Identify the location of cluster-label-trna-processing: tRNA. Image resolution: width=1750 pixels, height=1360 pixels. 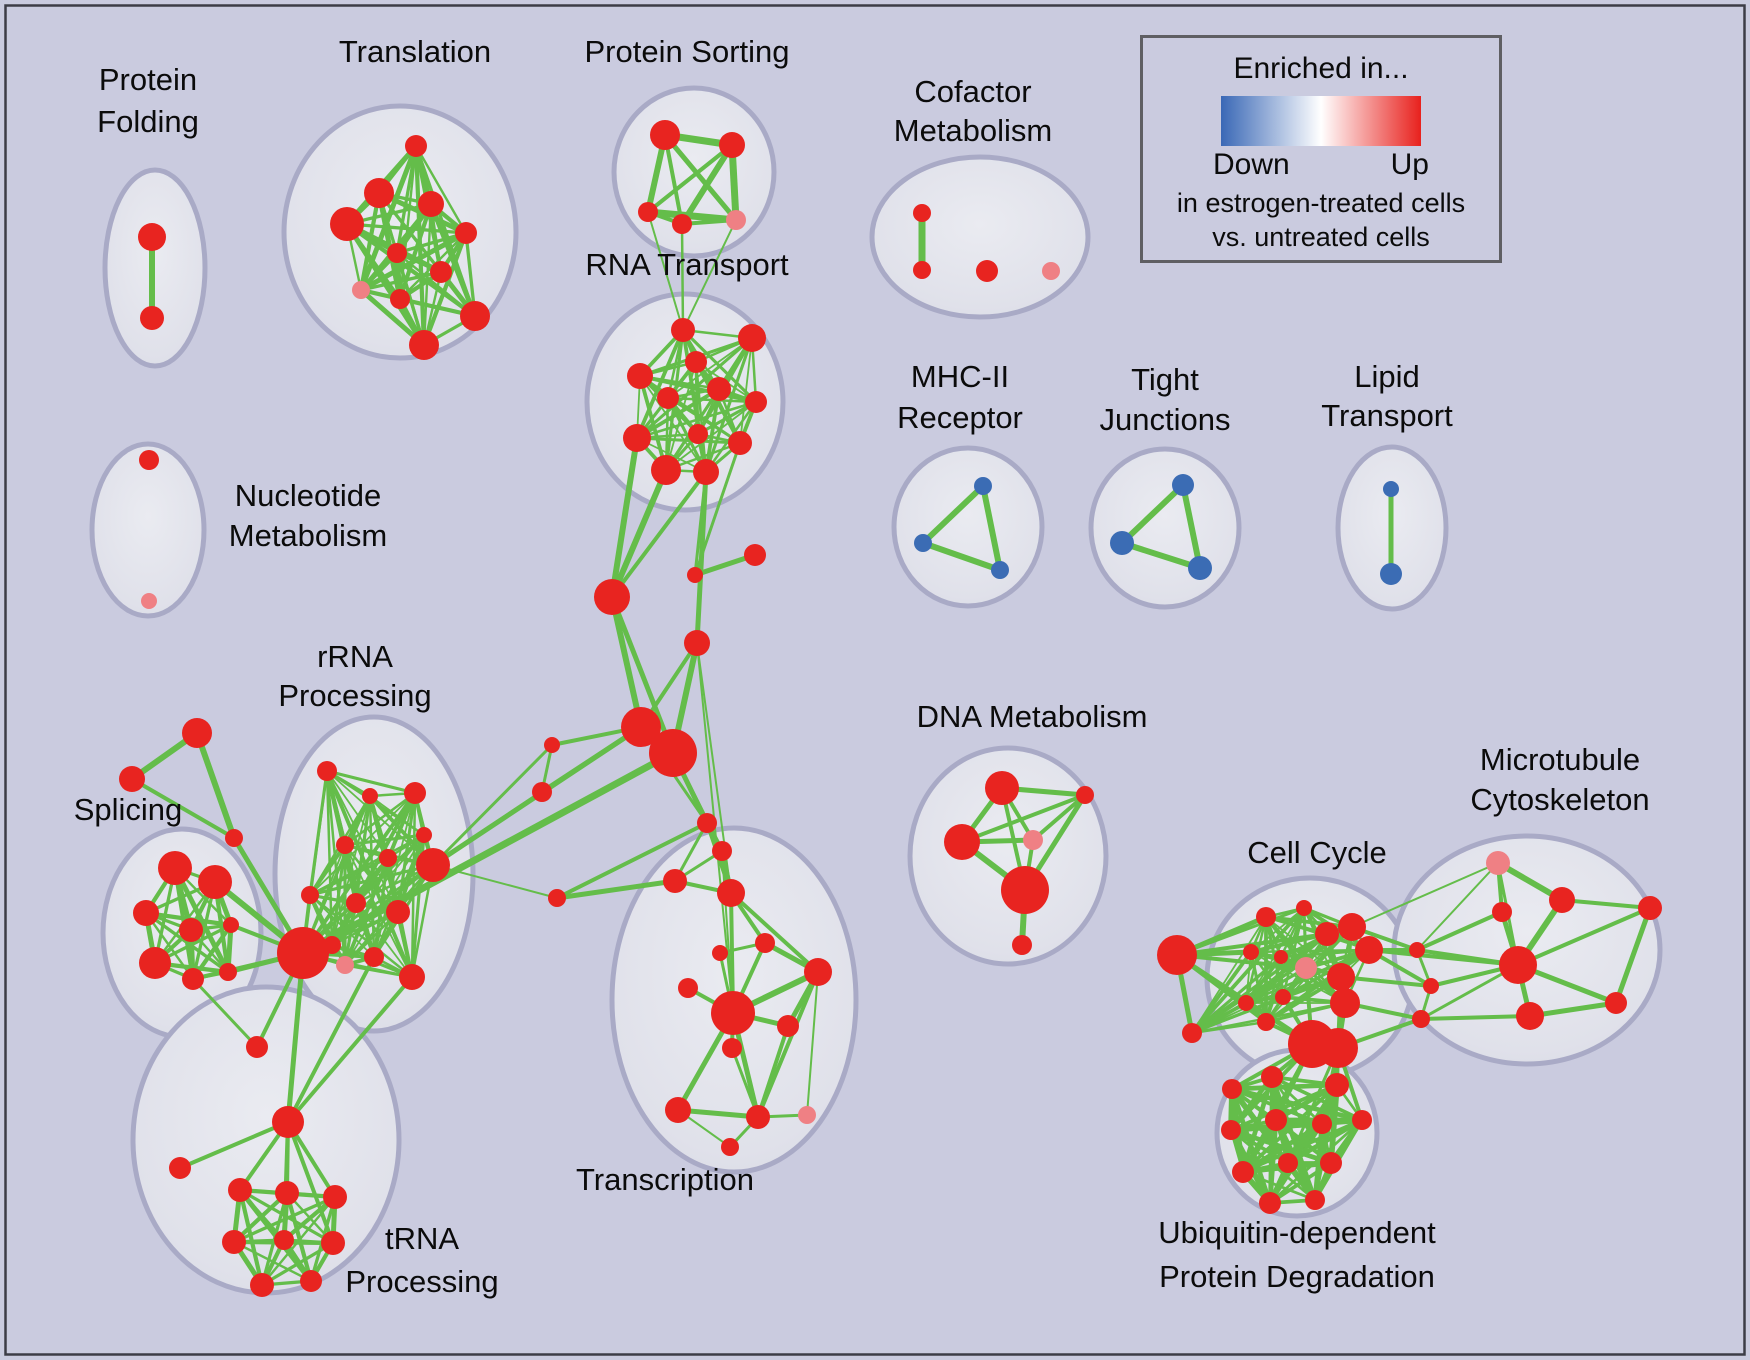
(422, 1238).